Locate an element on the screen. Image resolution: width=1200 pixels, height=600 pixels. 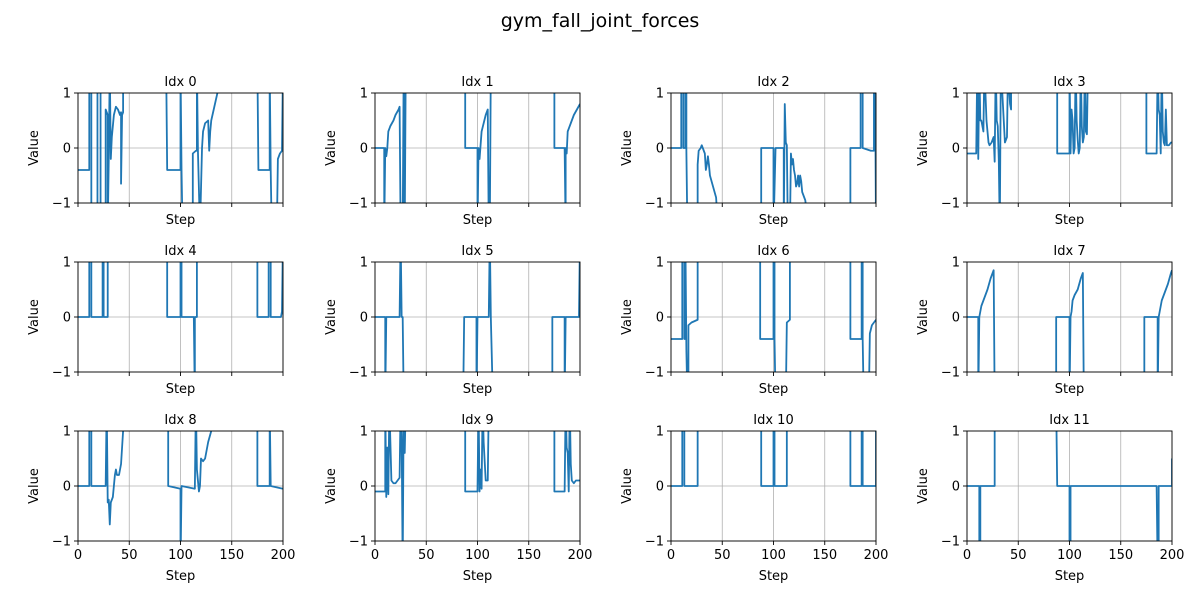
subplot-title-9: Idx 9 is located at coordinates (477, 420).